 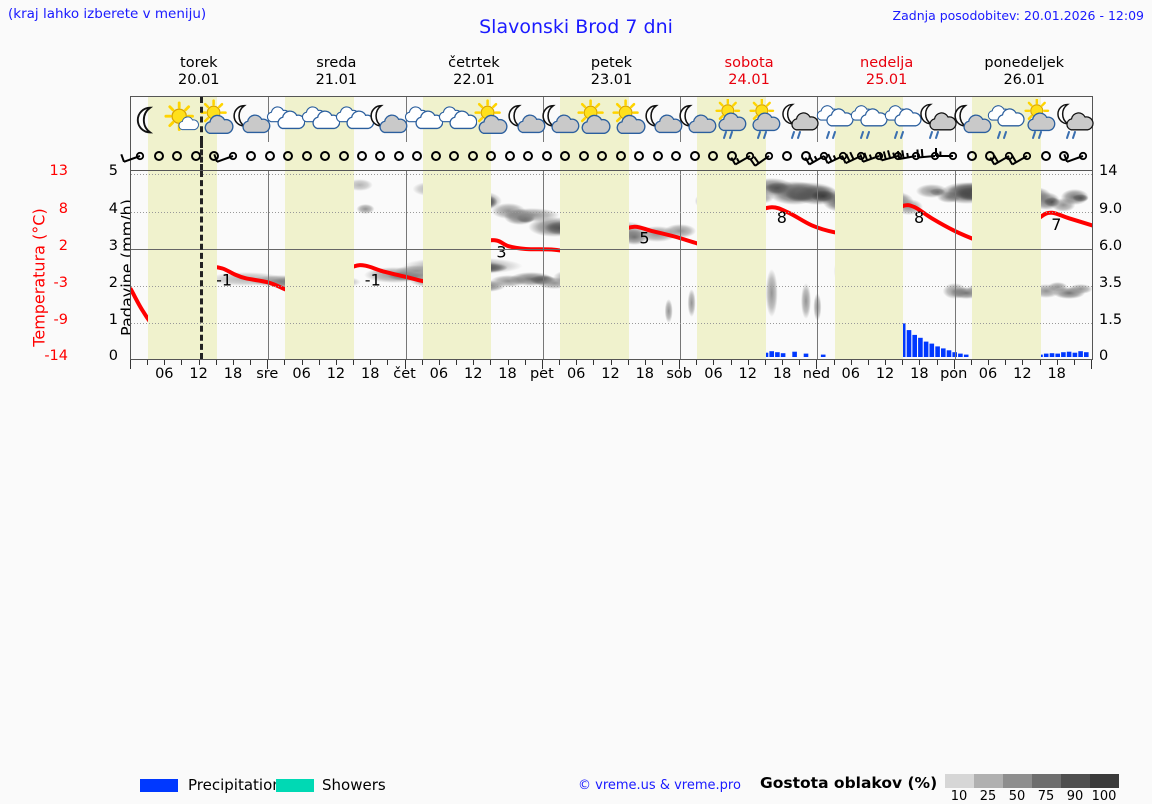 What do you see at coordinates (782, 217) in the screenshot?
I see `temperature-value-label: 8` at bounding box center [782, 217].